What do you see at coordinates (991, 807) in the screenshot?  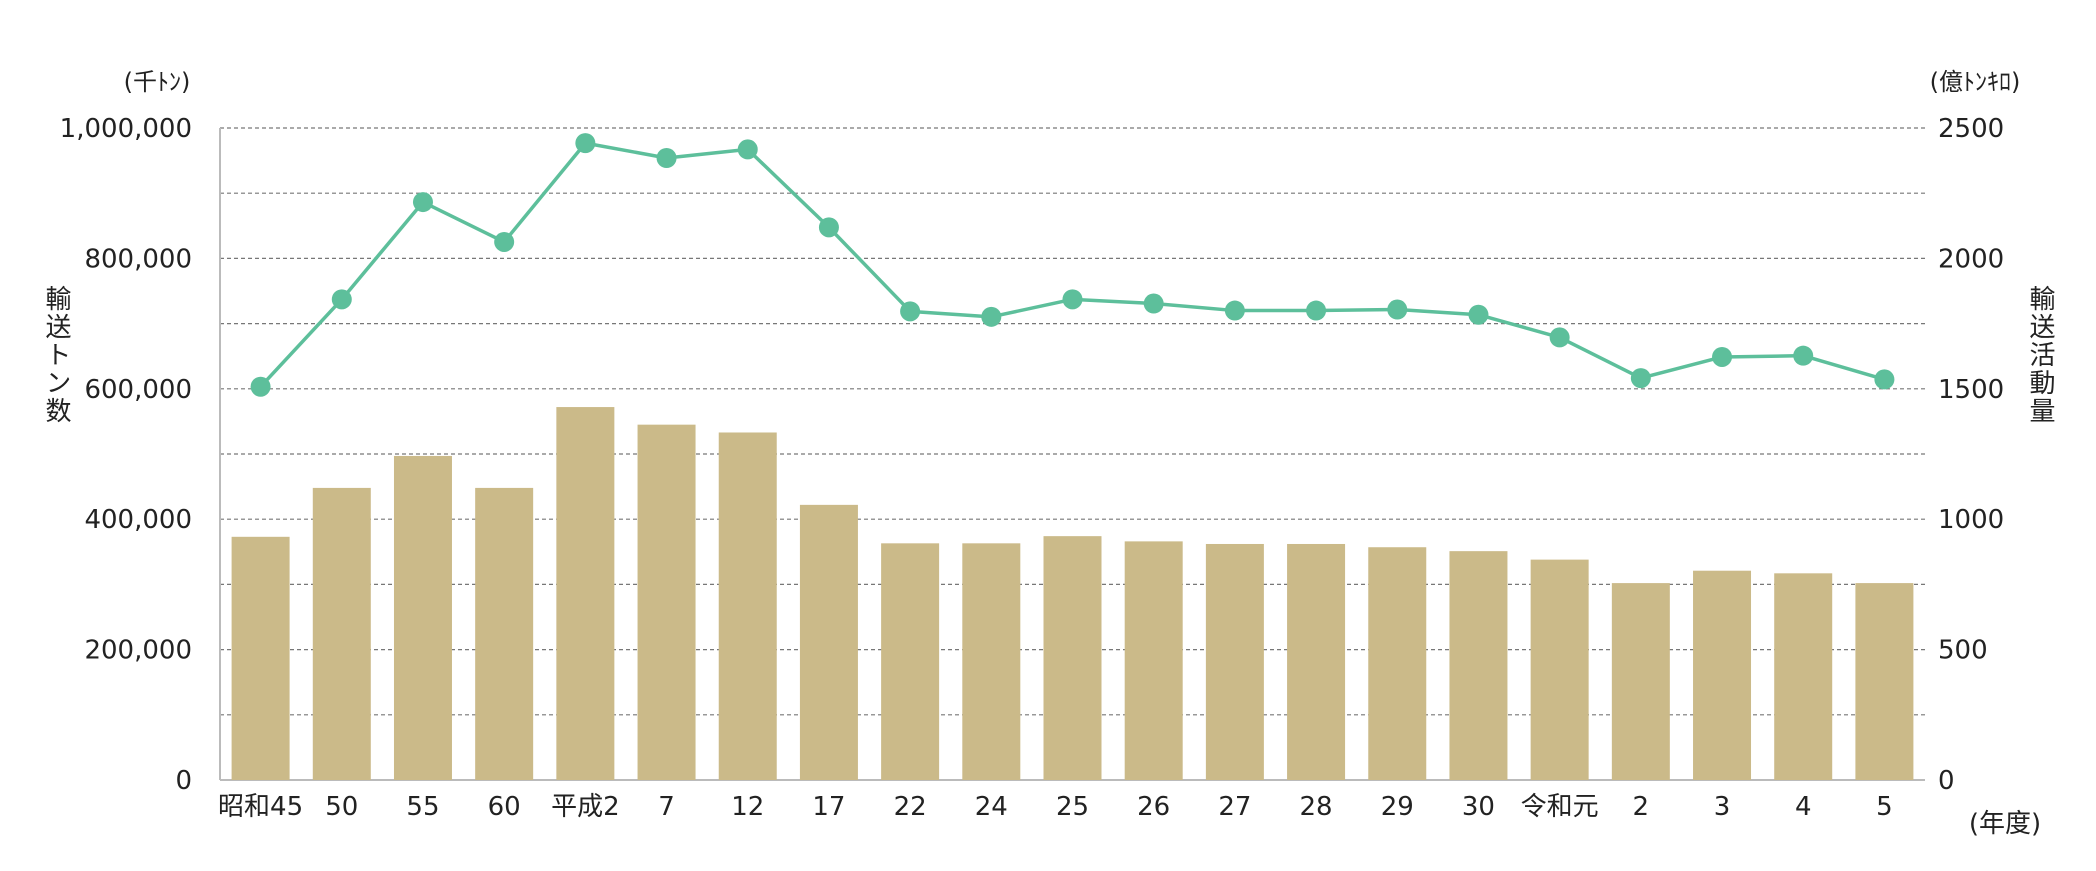 I see `x-tick-label: 24` at bounding box center [991, 807].